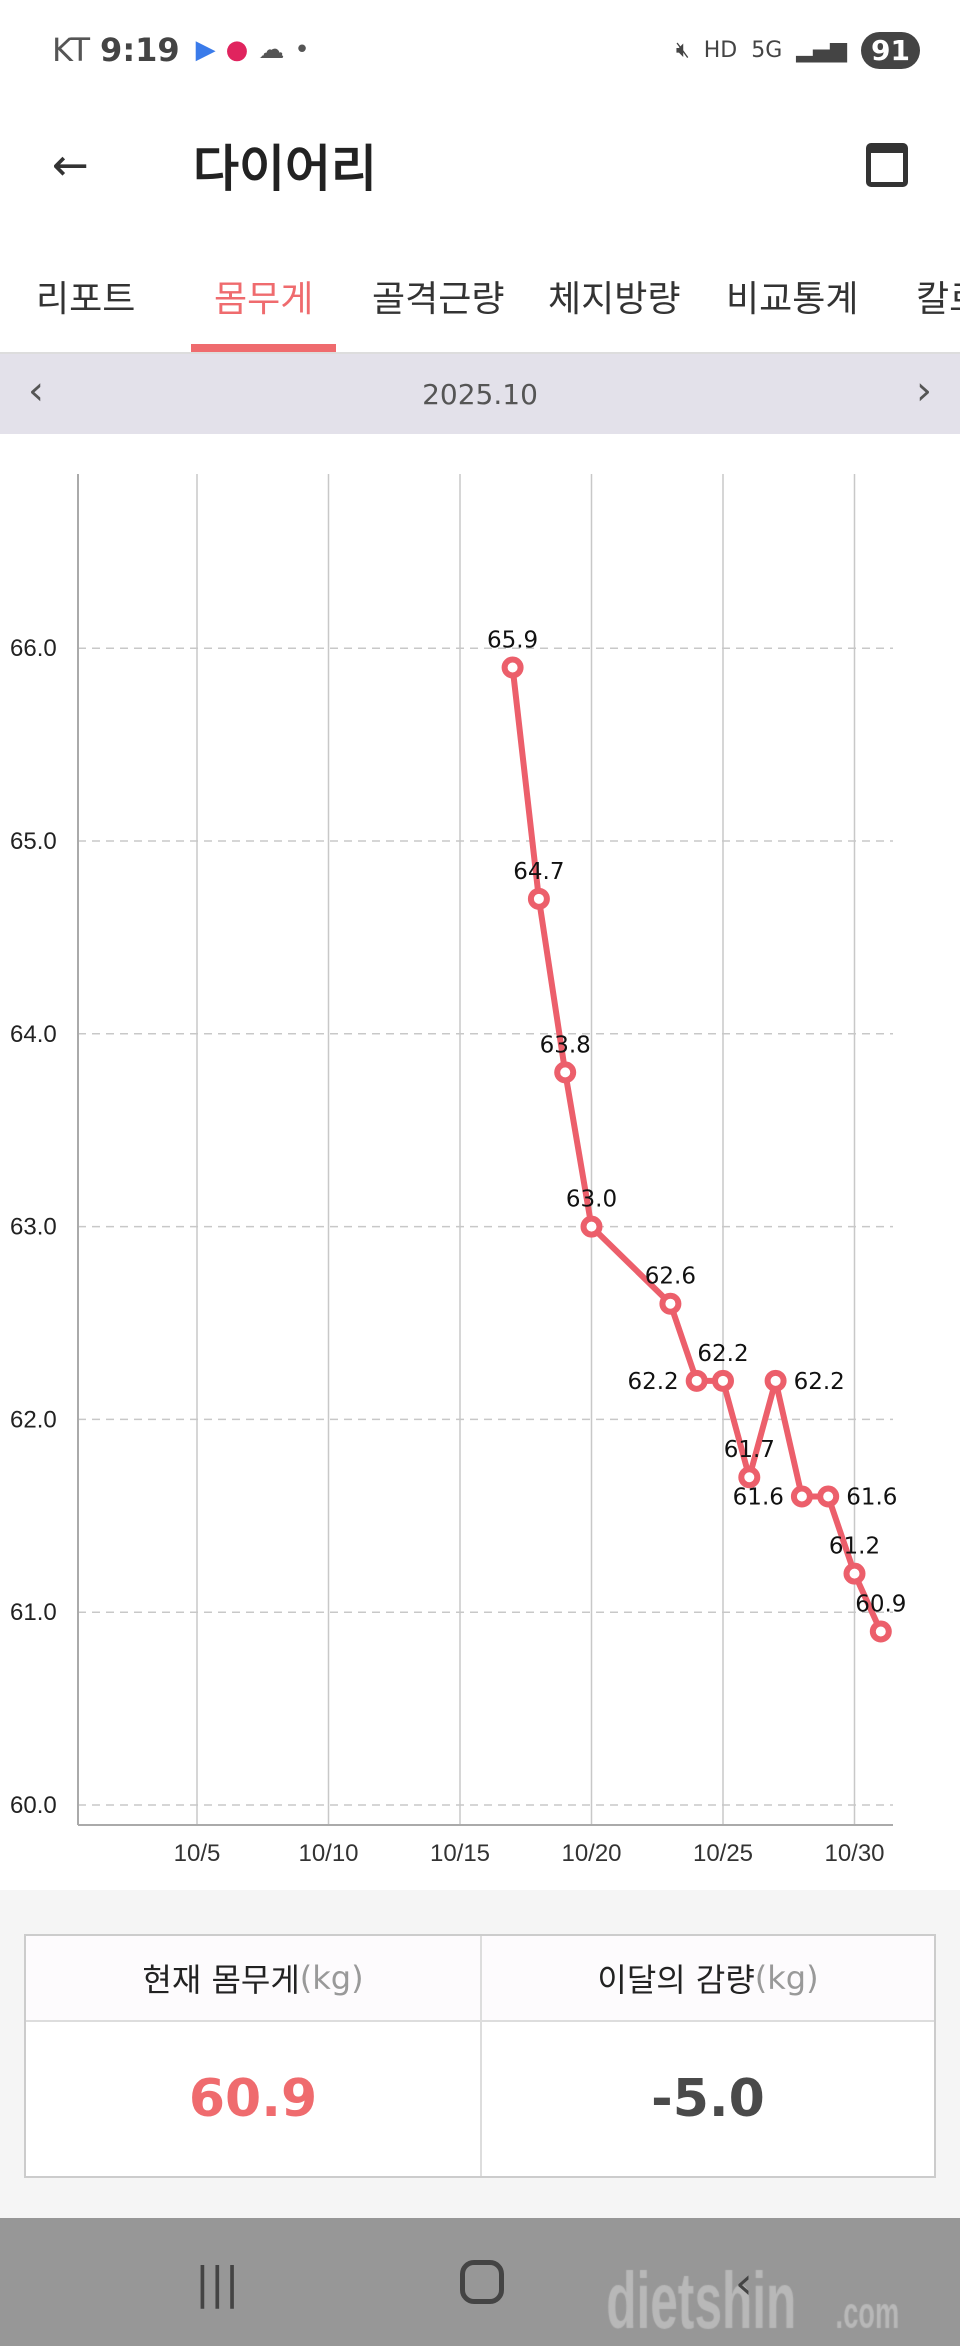 The image size is (960, 2346). What do you see at coordinates (221, 1980) in the screenshot?
I see `current-weight-label: 현재 몸무게` at bounding box center [221, 1980].